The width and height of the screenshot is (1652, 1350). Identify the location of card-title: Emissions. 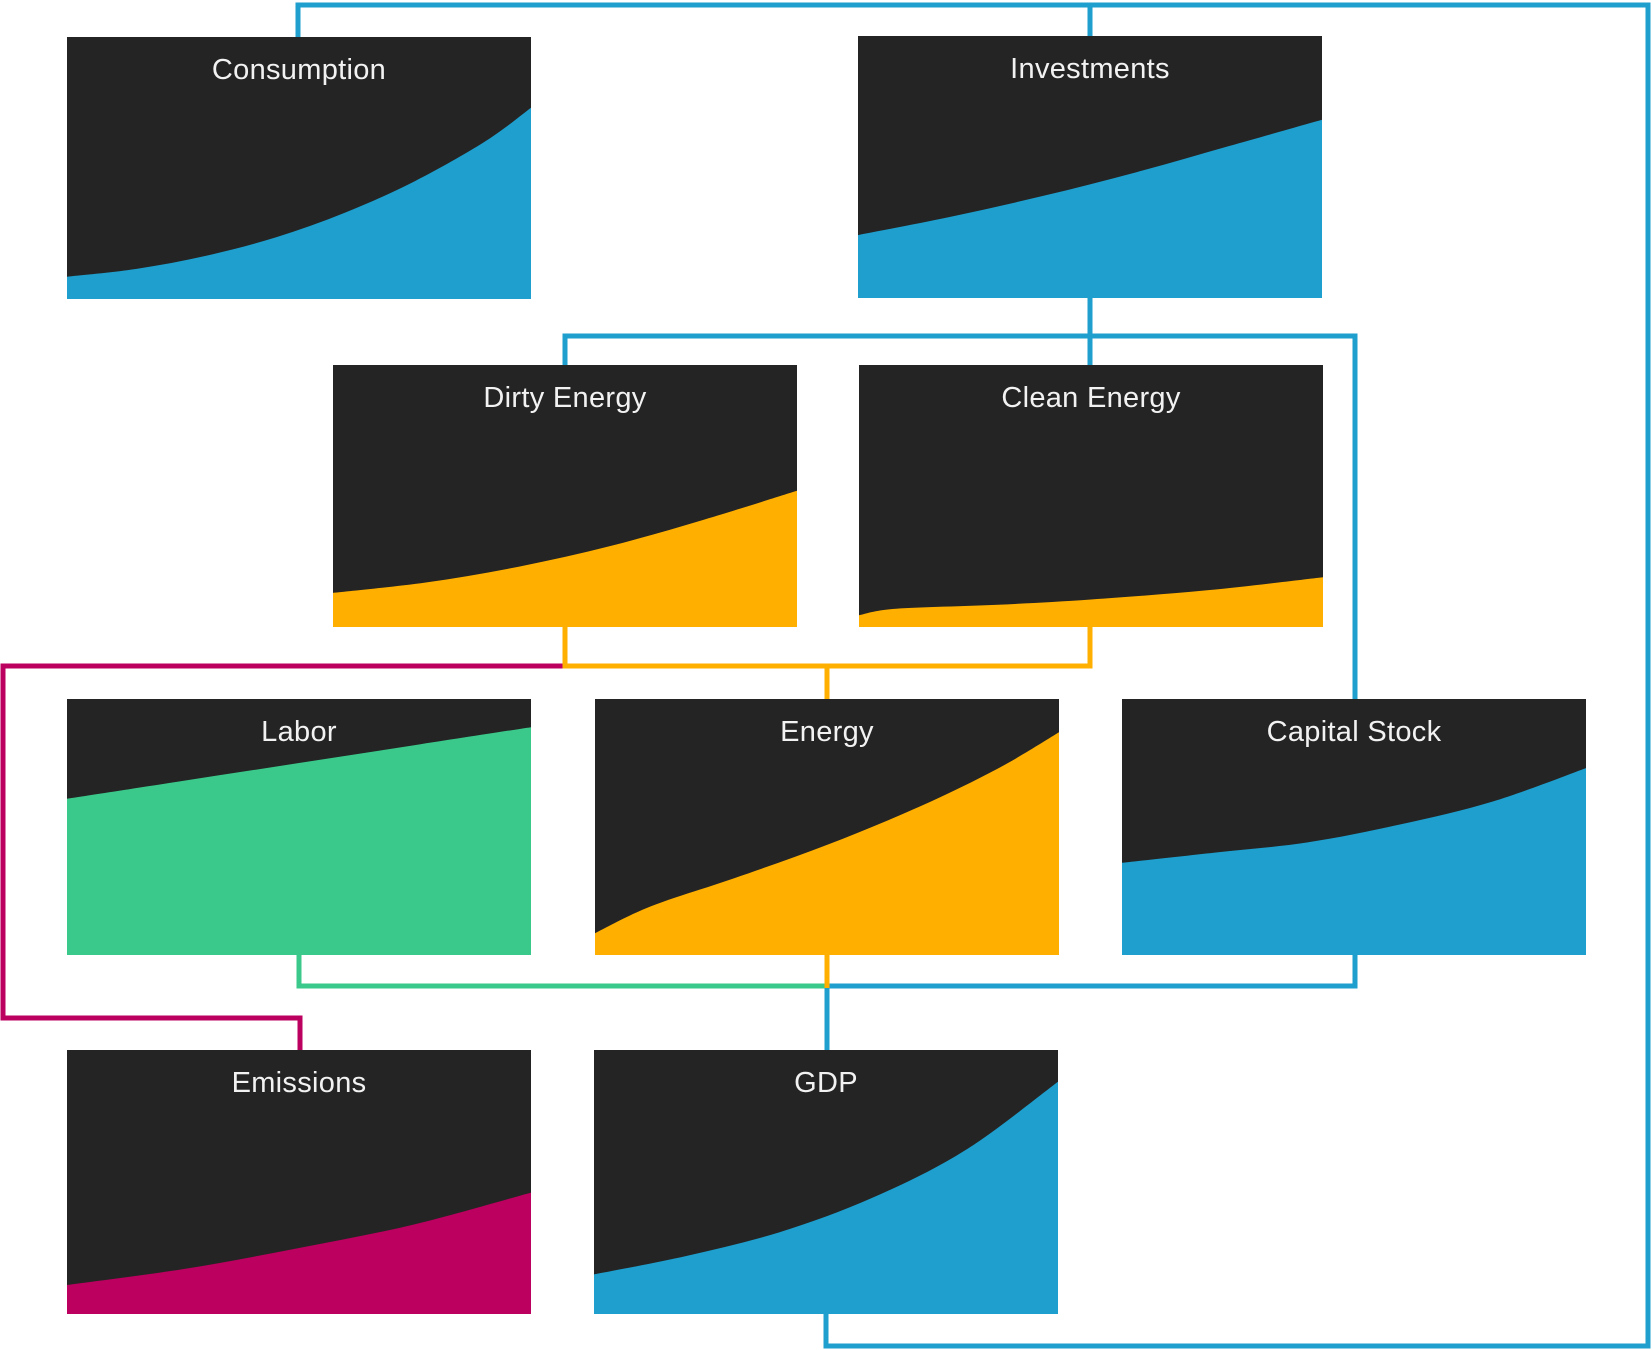
(299, 1083).